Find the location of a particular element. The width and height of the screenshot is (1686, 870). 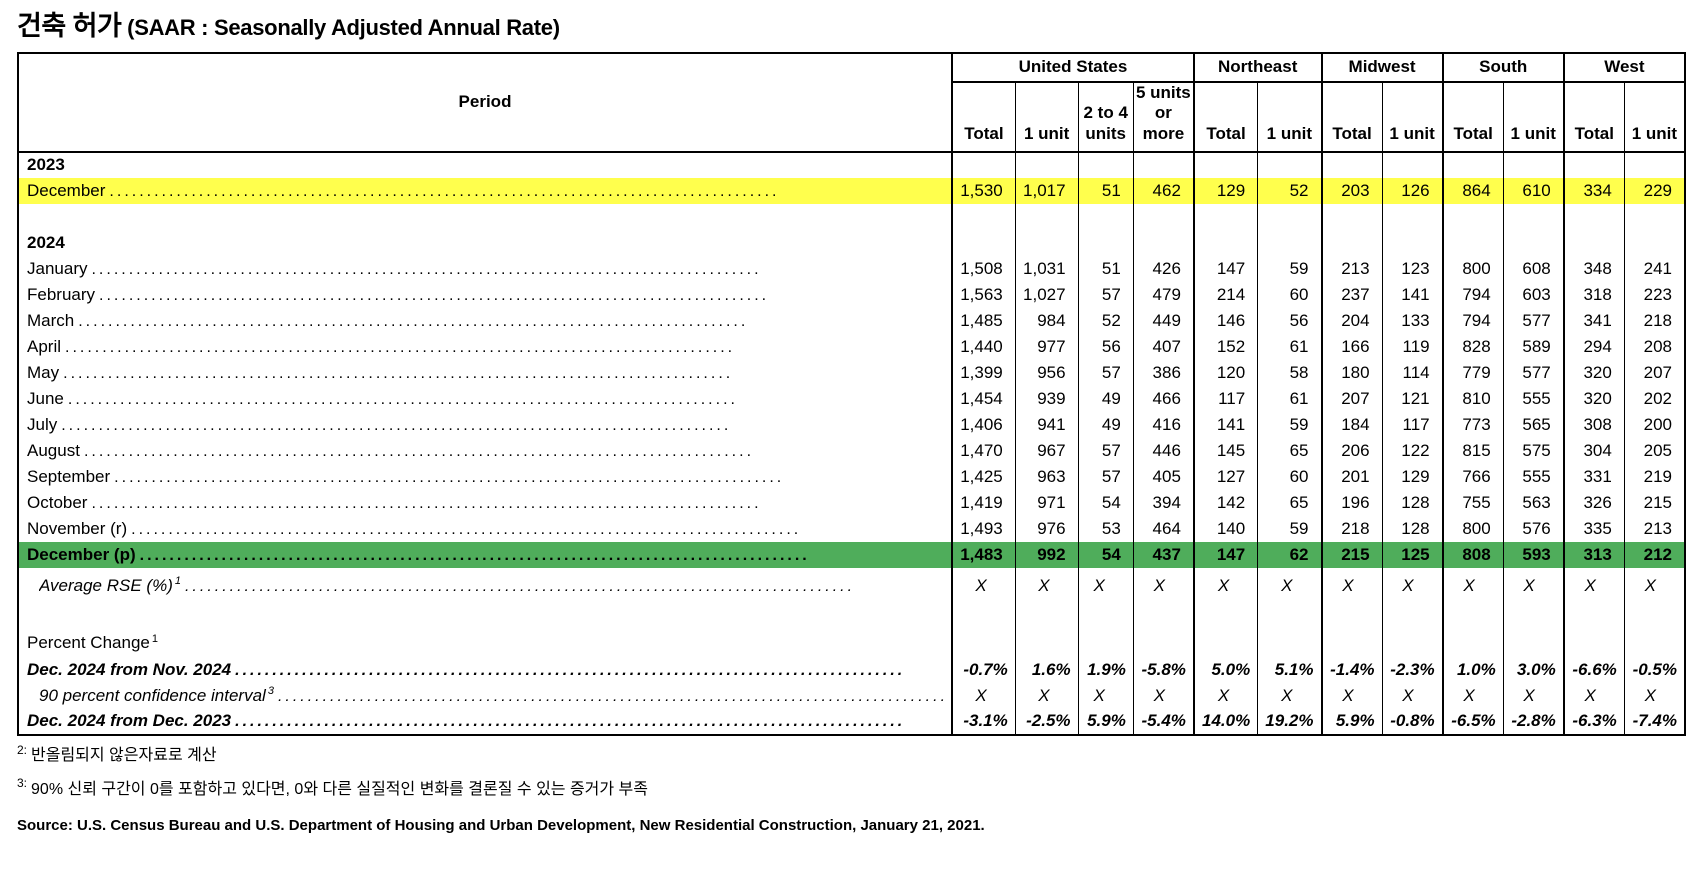

row-label: March is located at coordinates (51, 320).